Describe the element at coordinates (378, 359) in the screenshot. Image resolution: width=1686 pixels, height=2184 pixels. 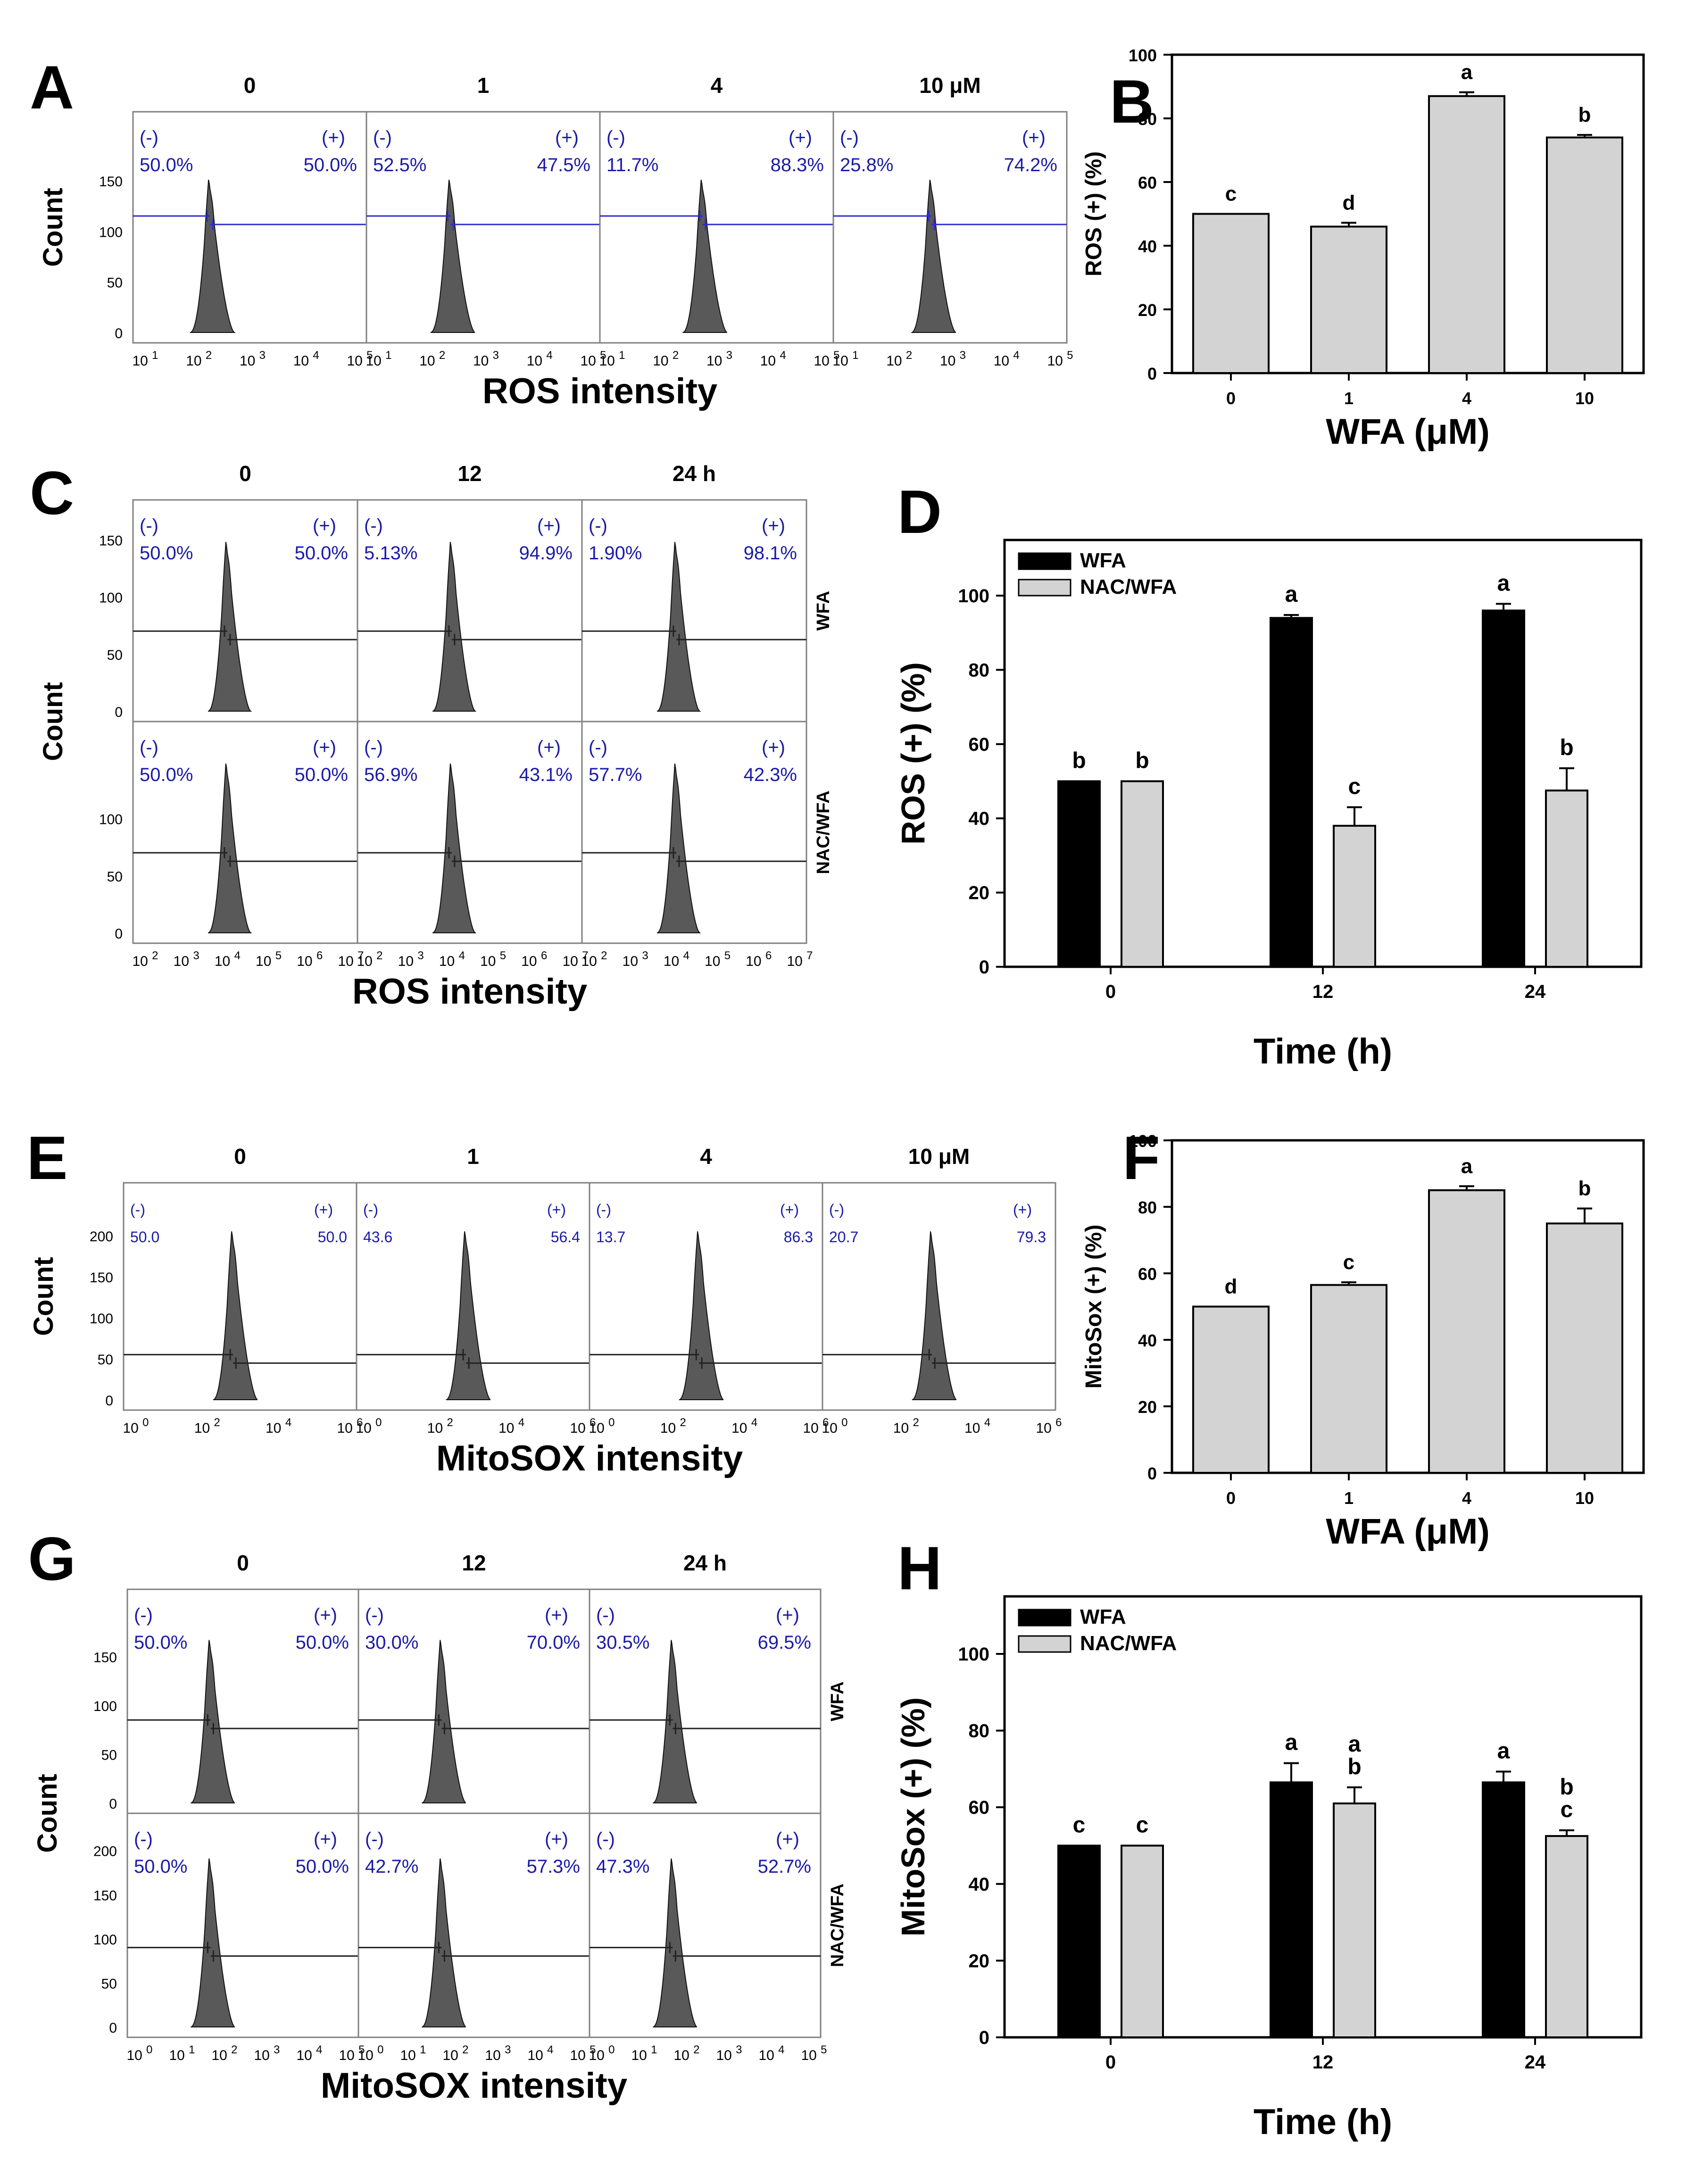
I see `x-tick-label: 10 1` at that location.